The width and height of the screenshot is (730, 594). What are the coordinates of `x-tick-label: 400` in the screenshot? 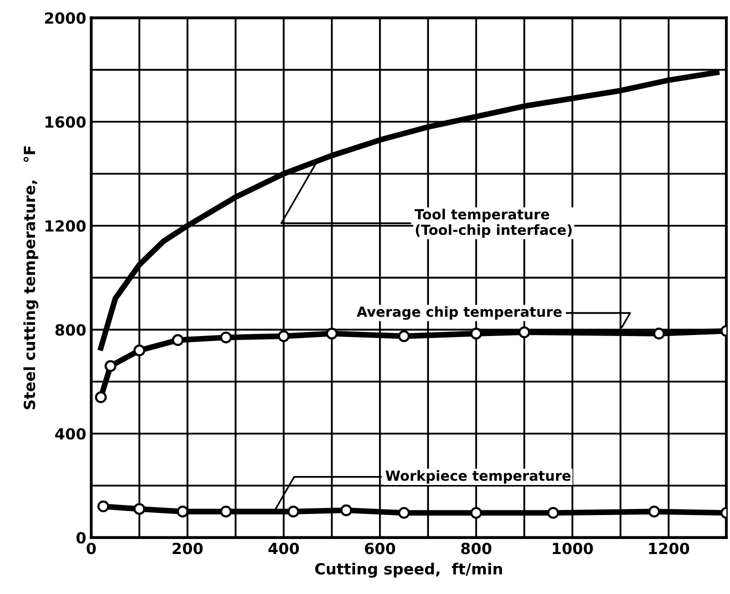 It's located at (283, 548).